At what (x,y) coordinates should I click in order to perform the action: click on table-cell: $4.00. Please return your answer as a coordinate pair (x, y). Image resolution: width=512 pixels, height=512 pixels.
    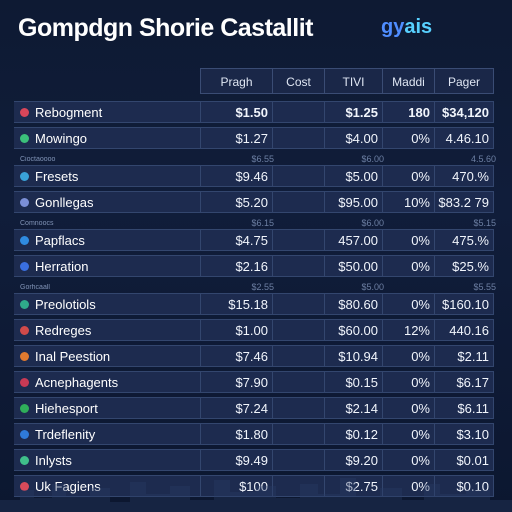
    Looking at the image, I should click on (353, 138).